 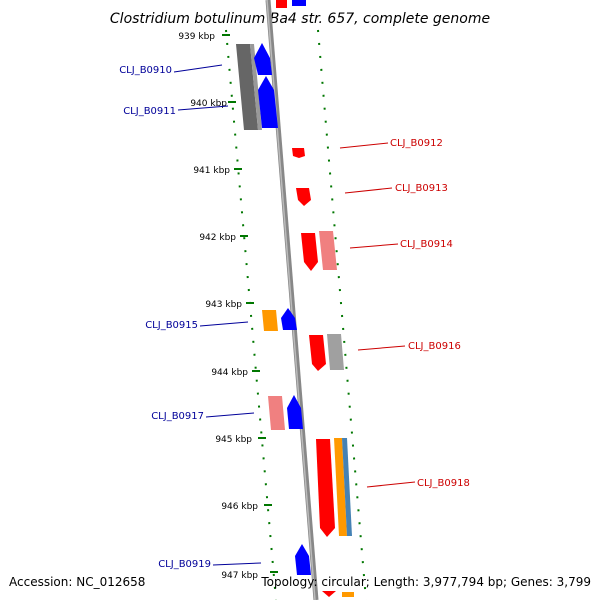 What do you see at coordinates (347, 487) in the screenshot?
I see `feature-clj-b0918-steel` at bounding box center [347, 487].